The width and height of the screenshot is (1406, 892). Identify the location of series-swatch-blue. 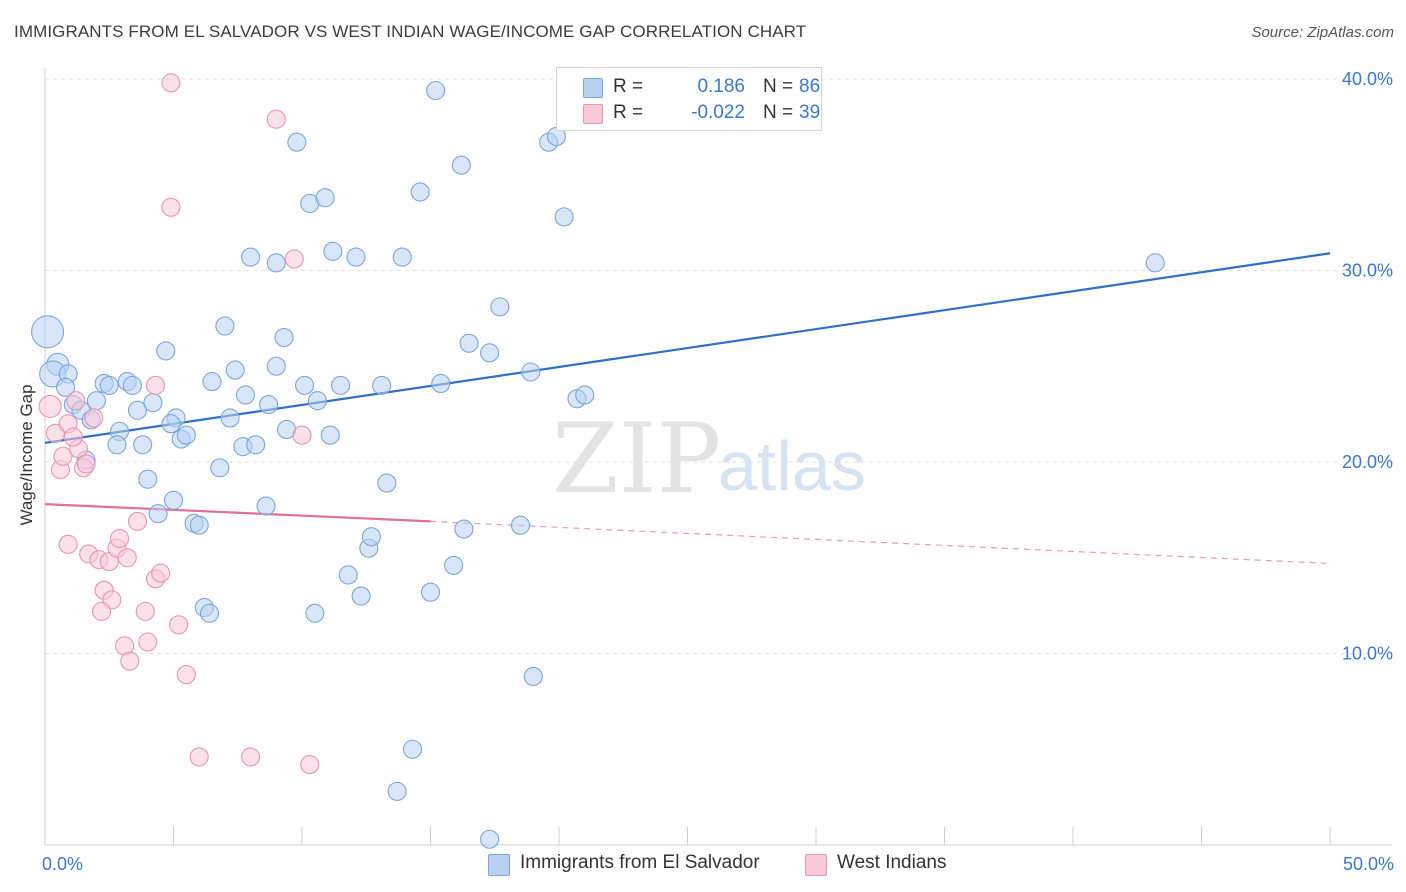
(499, 865).